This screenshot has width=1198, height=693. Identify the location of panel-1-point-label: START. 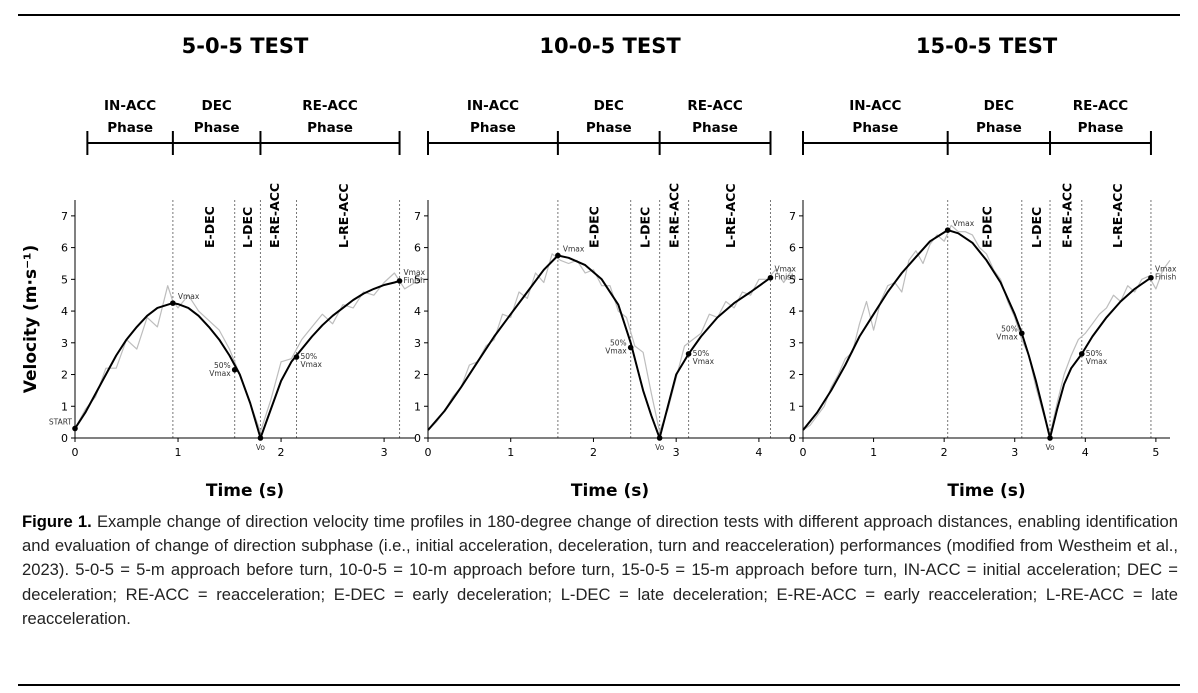
(61, 421).